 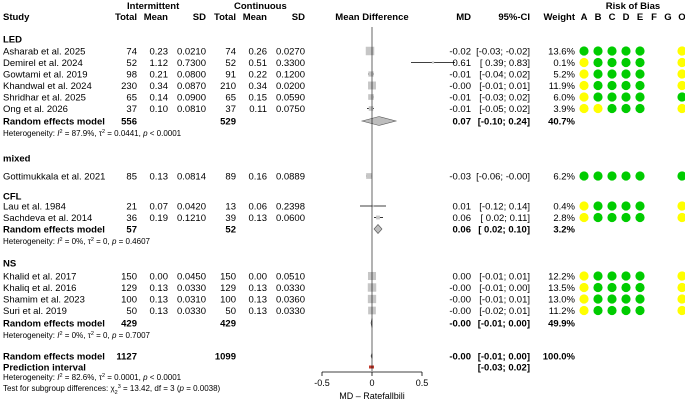 I want to click on cell-sd-intermittent: 0.1210, so click(x=191, y=218).